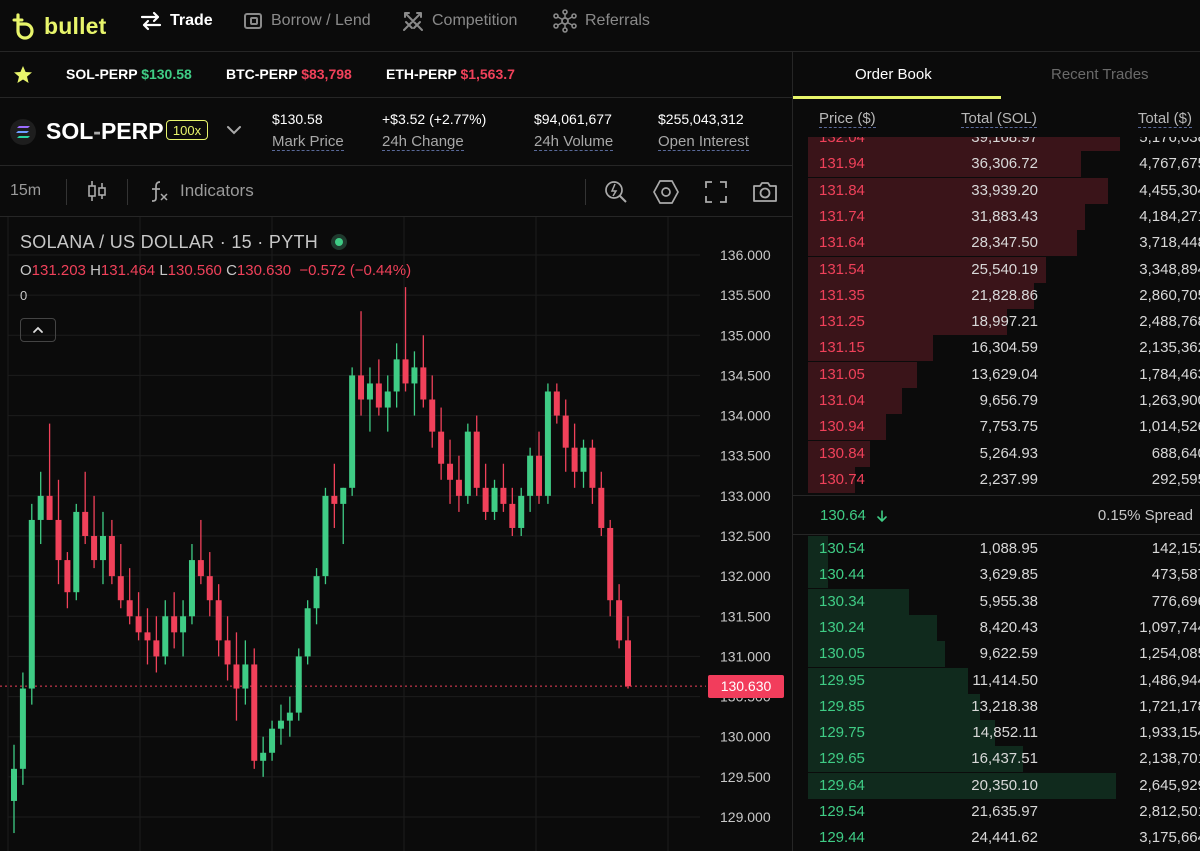 Image resolution: width=1200 pixels, height=851 pixels. Describe the element at coordinates (1004, 785) in the screenshot. I see `bid-row: 129.64 20,350.10 2,645,929` at that location.